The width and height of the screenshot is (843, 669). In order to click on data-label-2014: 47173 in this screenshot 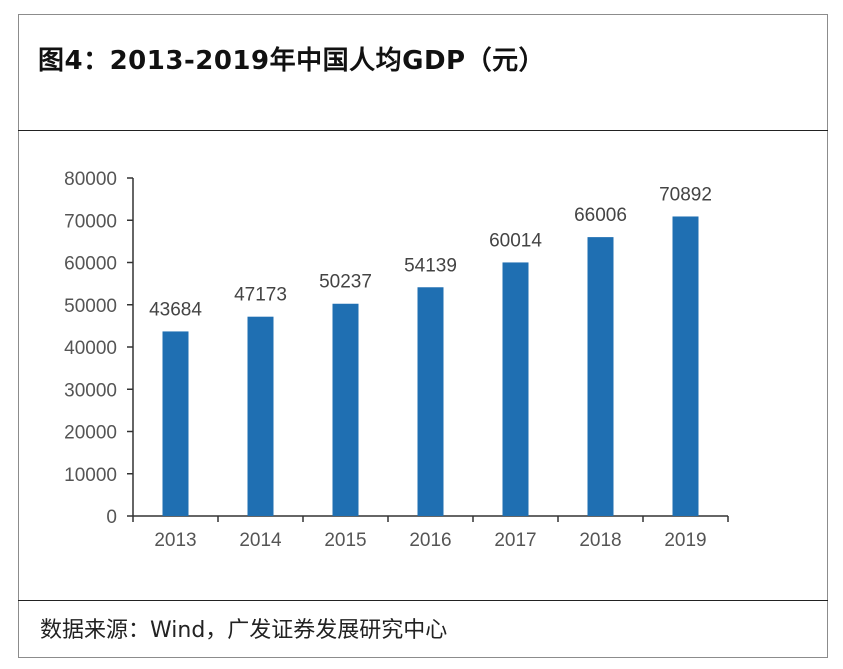, I will do `click(260, 295)`.